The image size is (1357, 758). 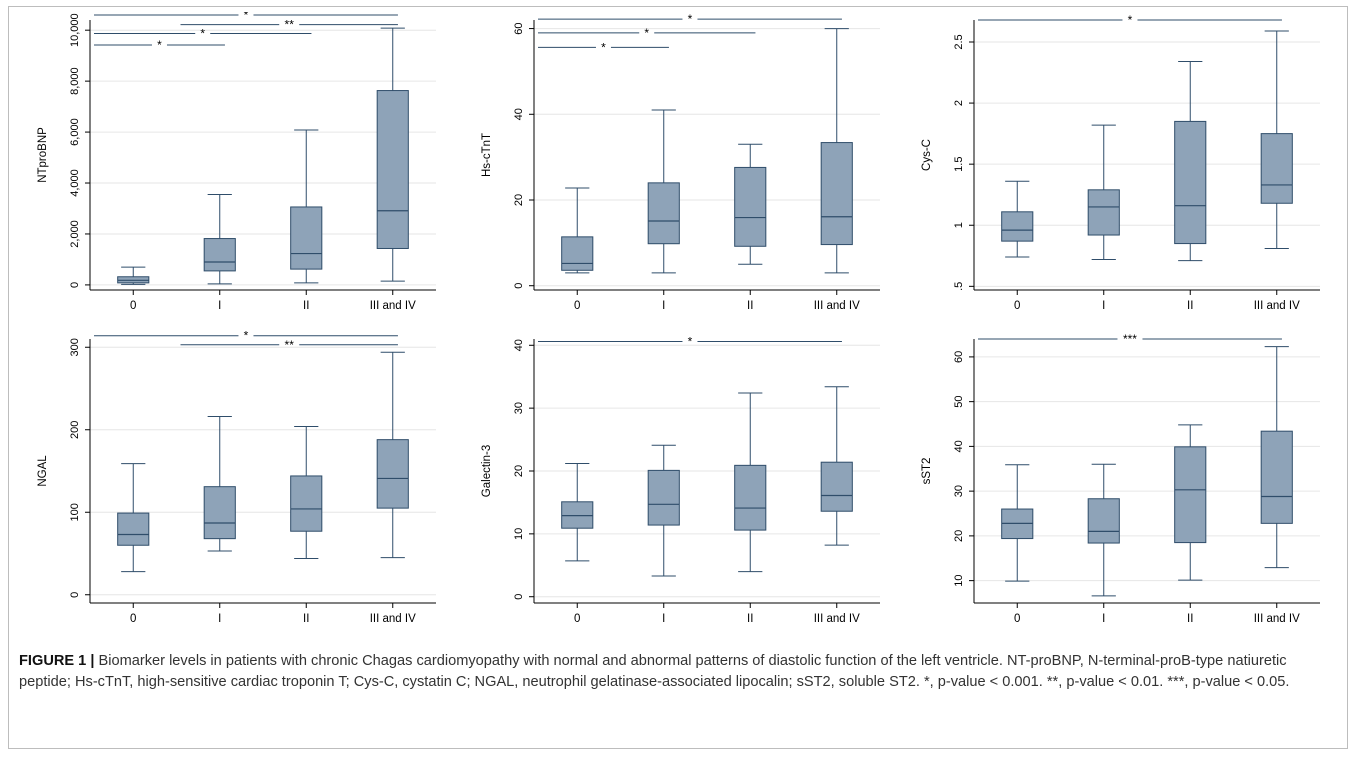 What do you see at coordinates (75, 132) in the screenshot?
I see `y-tick-label: 6,000` at bounding box center [75, 132].